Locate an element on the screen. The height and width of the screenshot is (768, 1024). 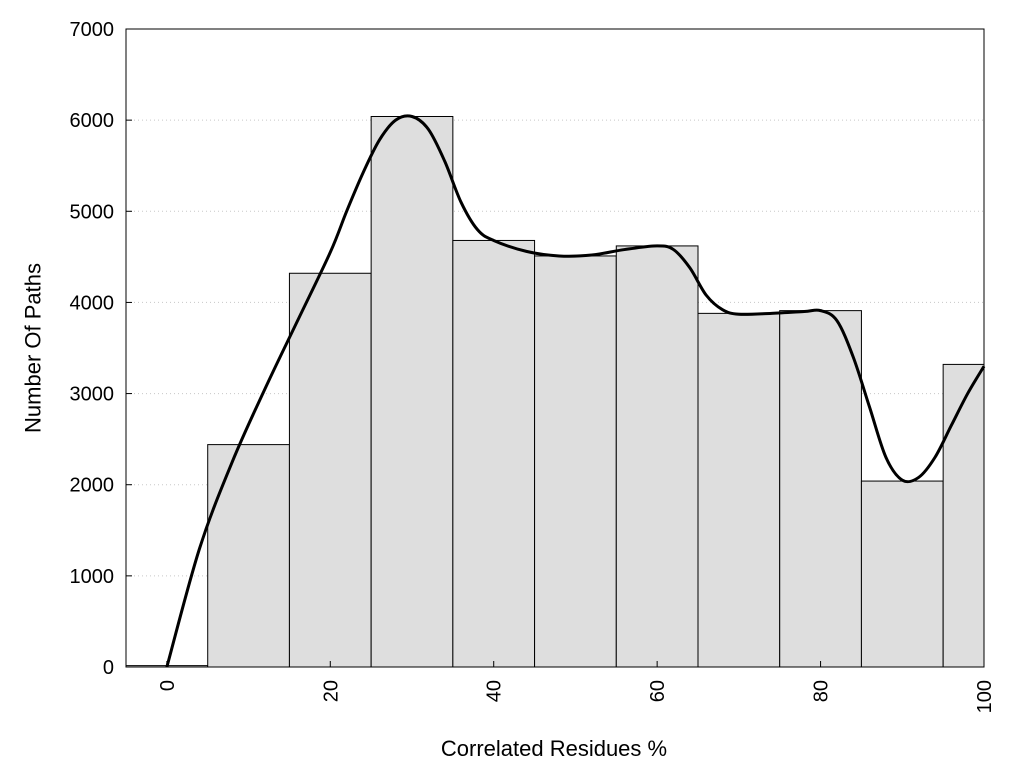
y-tick-label: 4000 is located at coordinates (92, 303).